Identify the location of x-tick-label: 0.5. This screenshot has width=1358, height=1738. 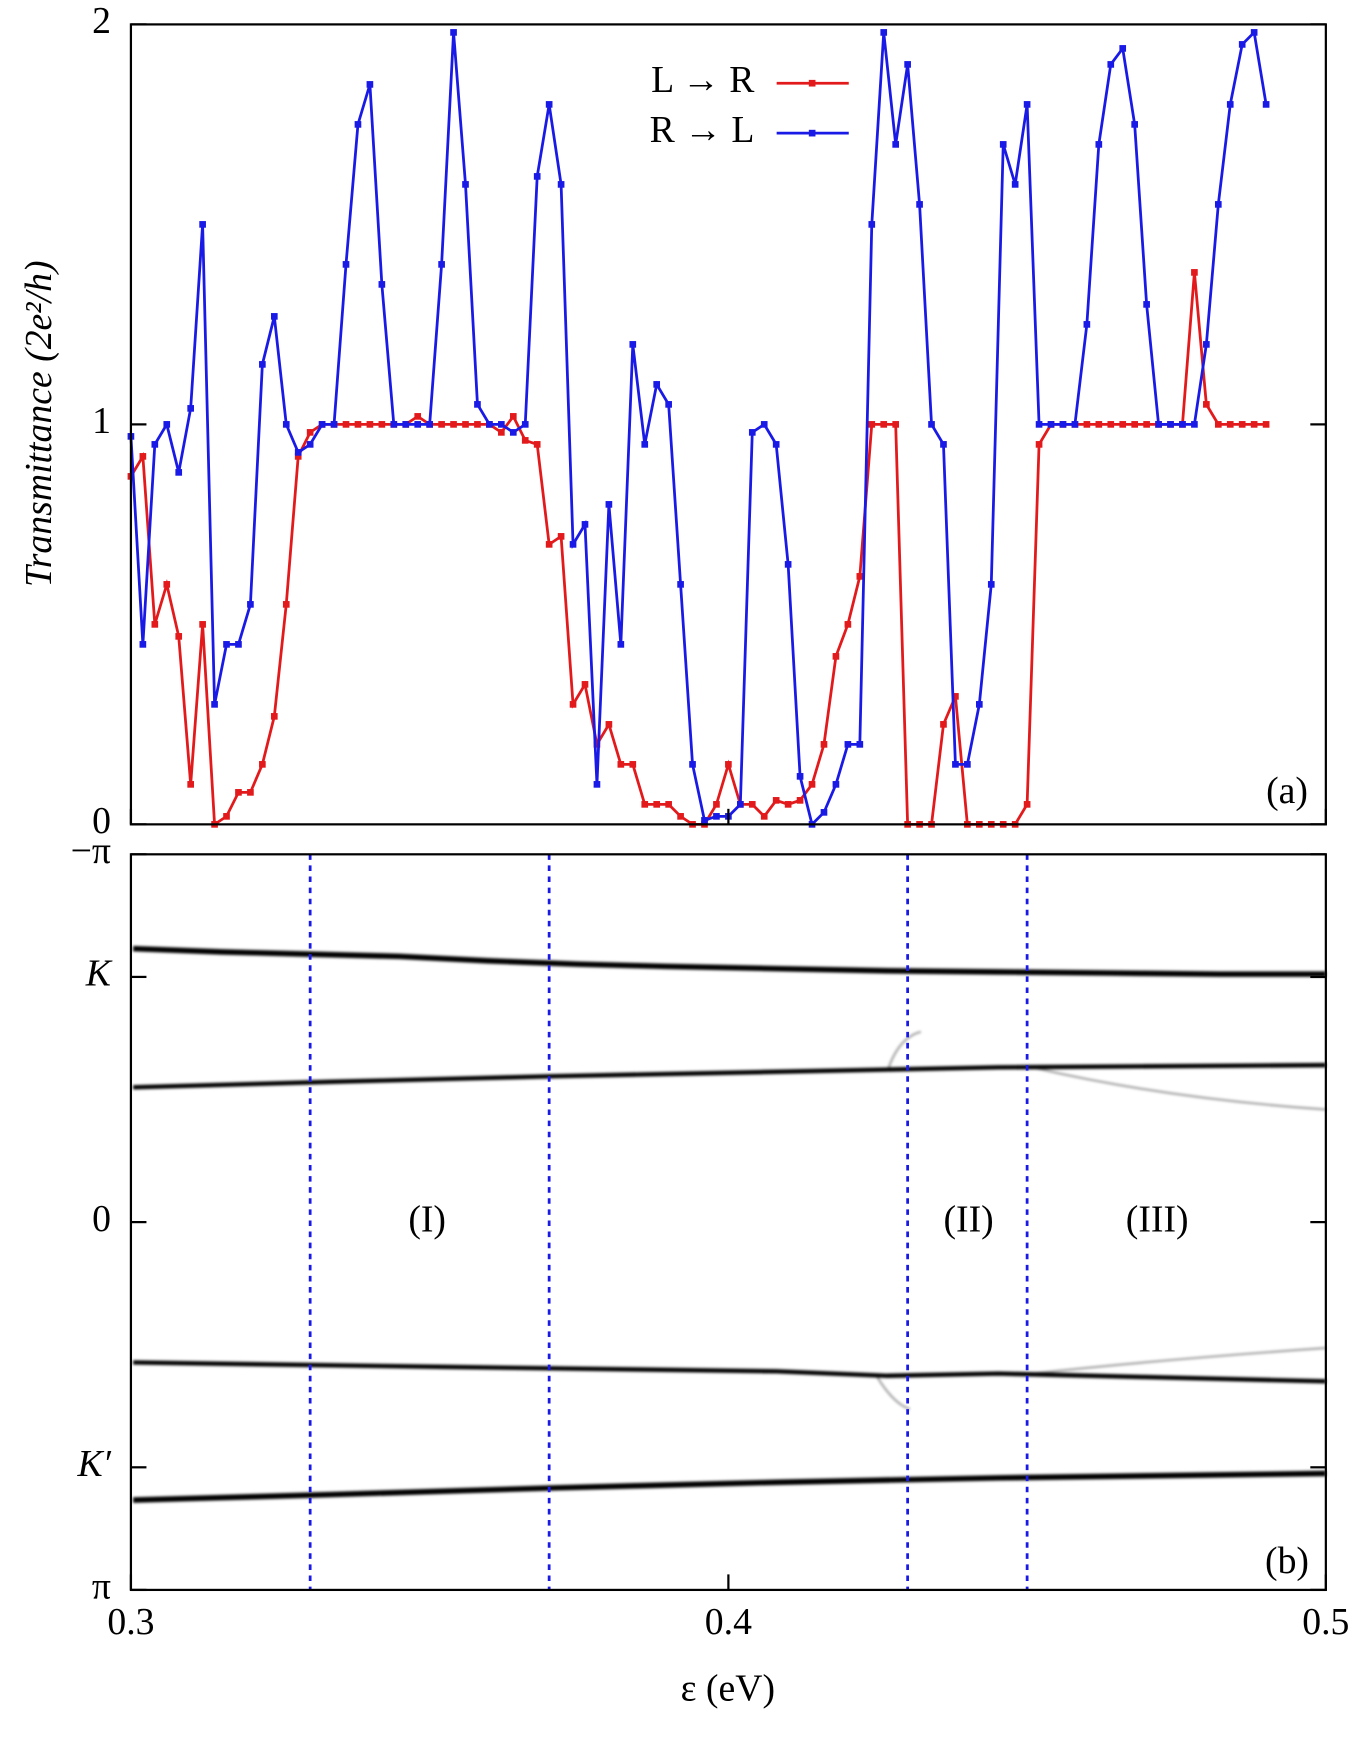
(1325, 1622).